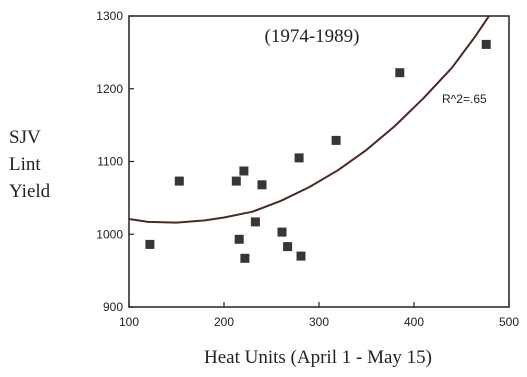  I want to click on y-tick-label: 1100, so click(110, 162).